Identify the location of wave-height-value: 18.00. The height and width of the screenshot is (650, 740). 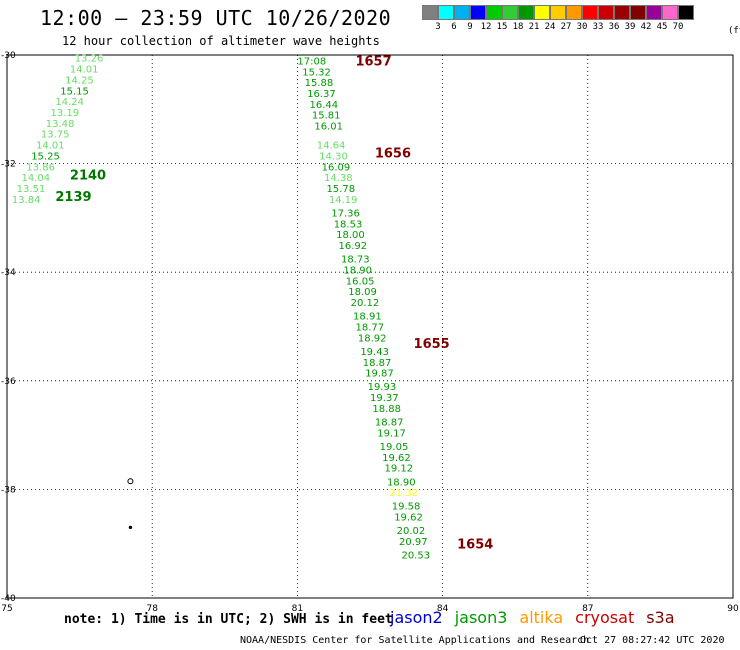
(350, 235).